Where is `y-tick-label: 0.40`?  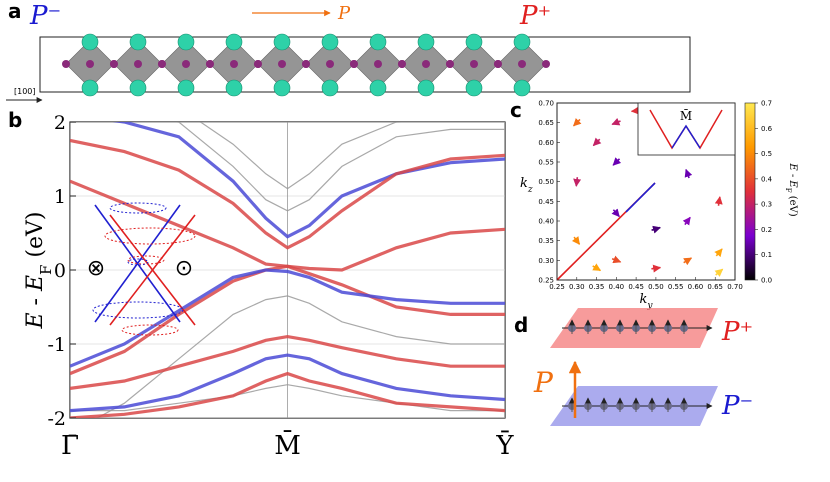
y-tick-label: 0.40 is located at coordinates (546, 222).